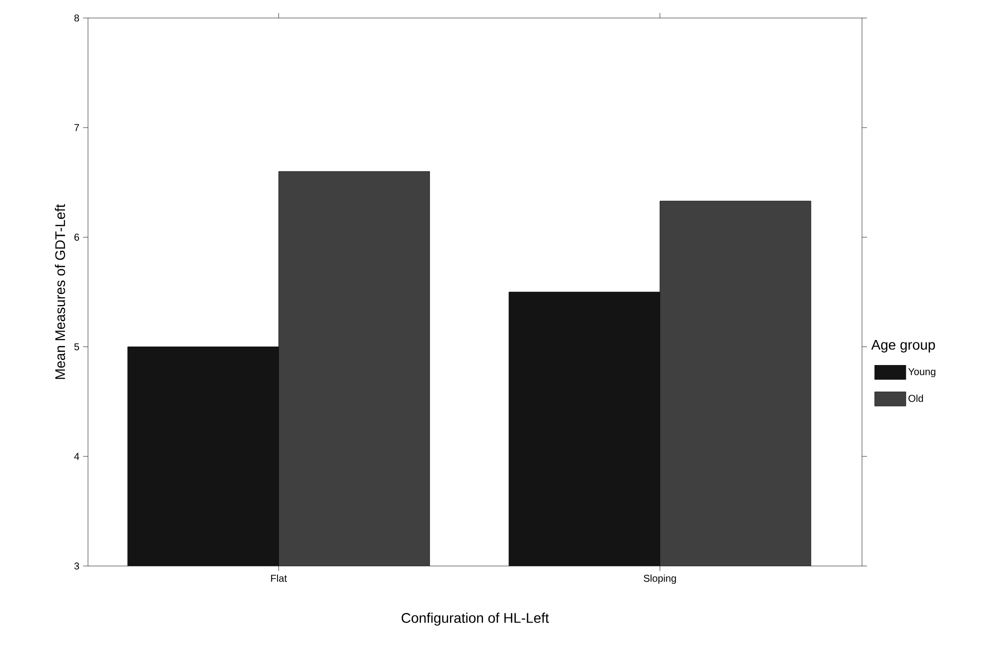  Describe the element at coordinates (475, 619) in the screenshot. I see `x-axis-title: Configuration of HL-Left` at that location.